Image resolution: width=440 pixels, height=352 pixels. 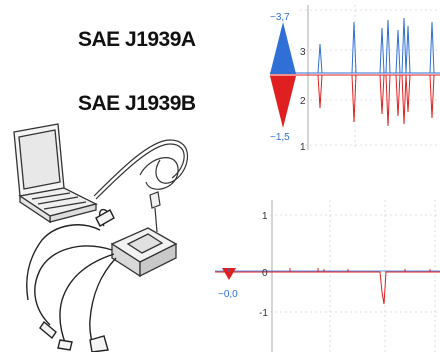 What do you see at coordinates (140, 186) in the screenshot?
I see `cable-illustration` at bounding box center [140, 186].